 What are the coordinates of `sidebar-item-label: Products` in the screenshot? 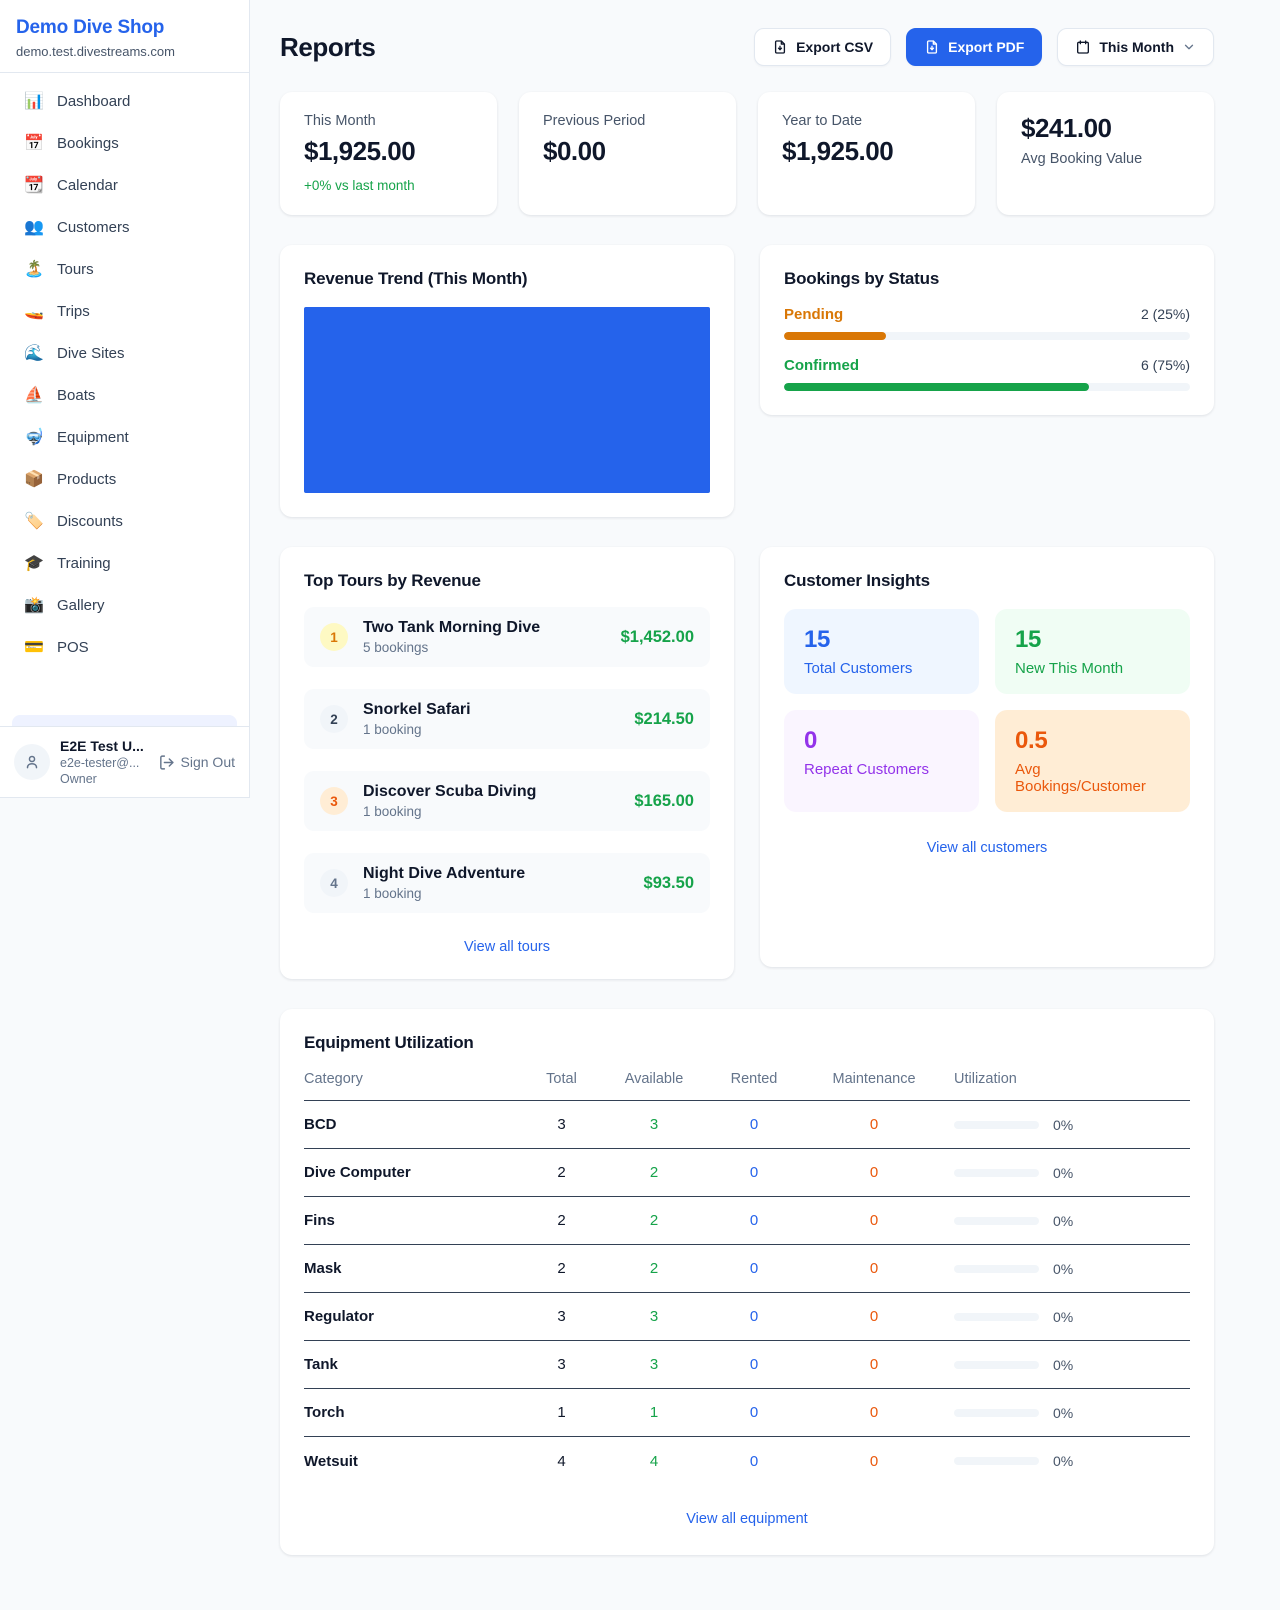 It's located at (87, 479).